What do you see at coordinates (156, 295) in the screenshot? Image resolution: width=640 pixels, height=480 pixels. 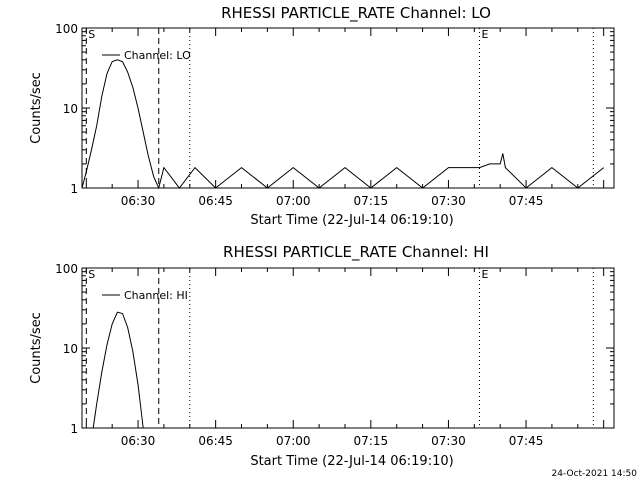 I see `legend-label: Channel: HI` at bounding box center [156, 295].